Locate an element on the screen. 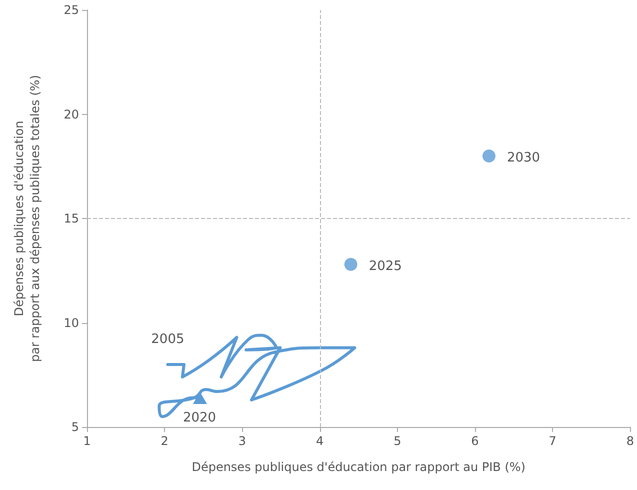 The width and height of the screenshot is (637, 490). x-tick-label: 2 is located at coordinates (164, 441).